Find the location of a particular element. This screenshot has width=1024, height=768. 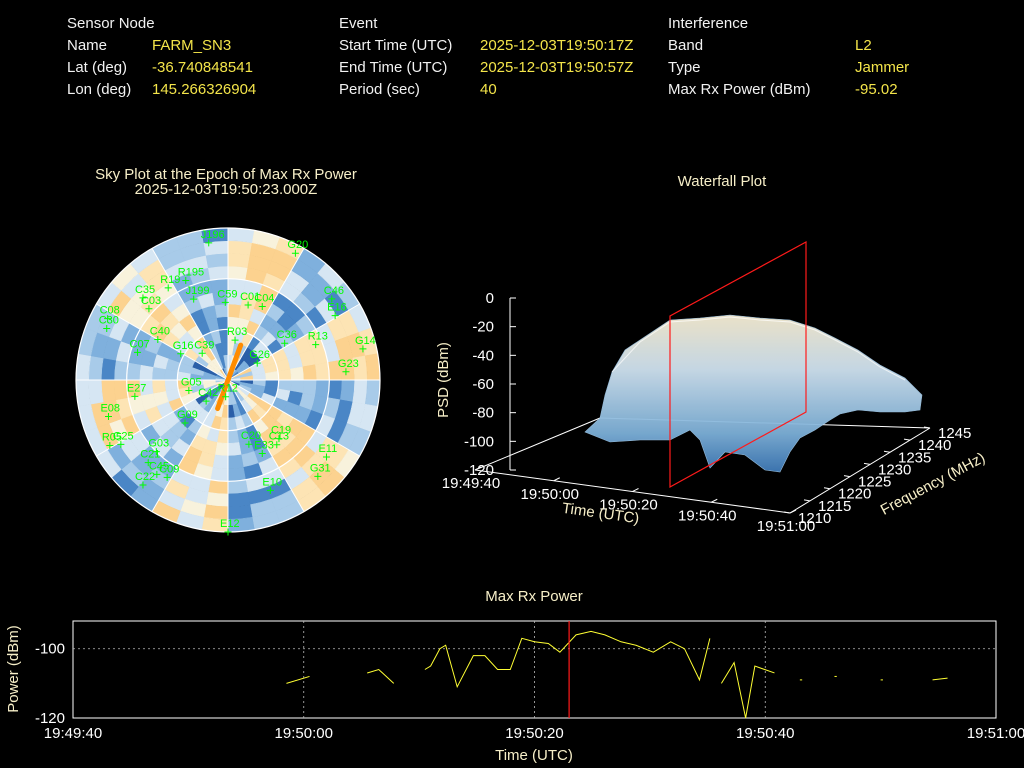

satellite-label: E10 is located at coordinates (272, 482).